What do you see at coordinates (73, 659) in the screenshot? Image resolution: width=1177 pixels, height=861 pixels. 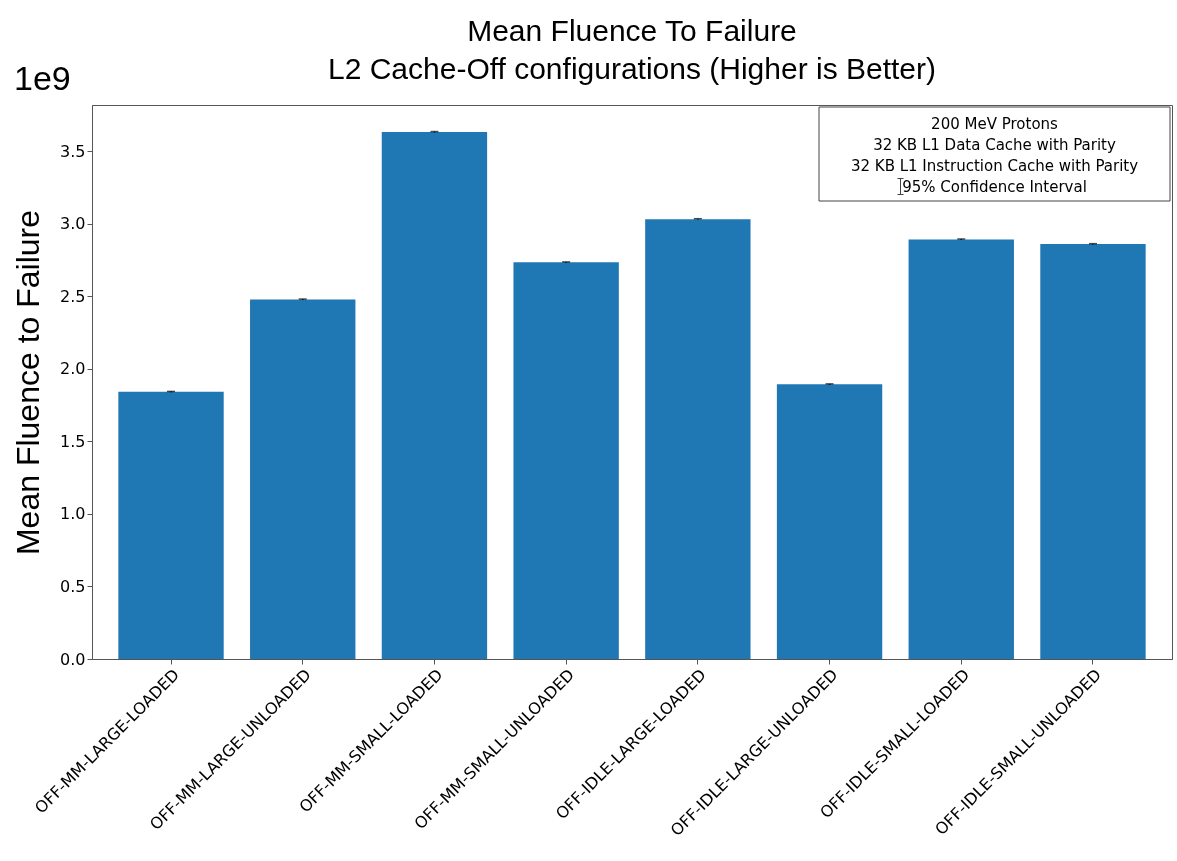 I see `y-tick-label: 0.0` at bounding box center [73, 659].